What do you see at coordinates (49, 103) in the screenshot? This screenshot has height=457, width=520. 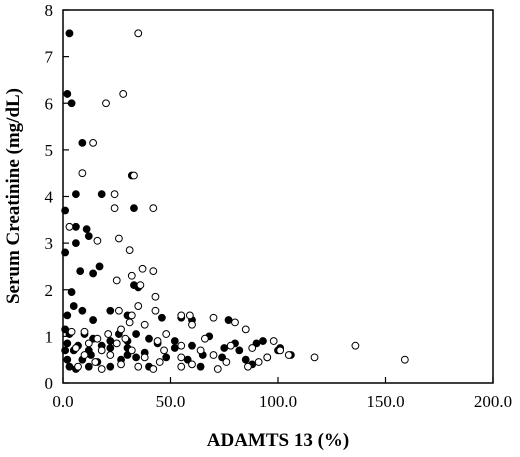 I see `y-tick-label: 6` at bounding box center [49, 103].